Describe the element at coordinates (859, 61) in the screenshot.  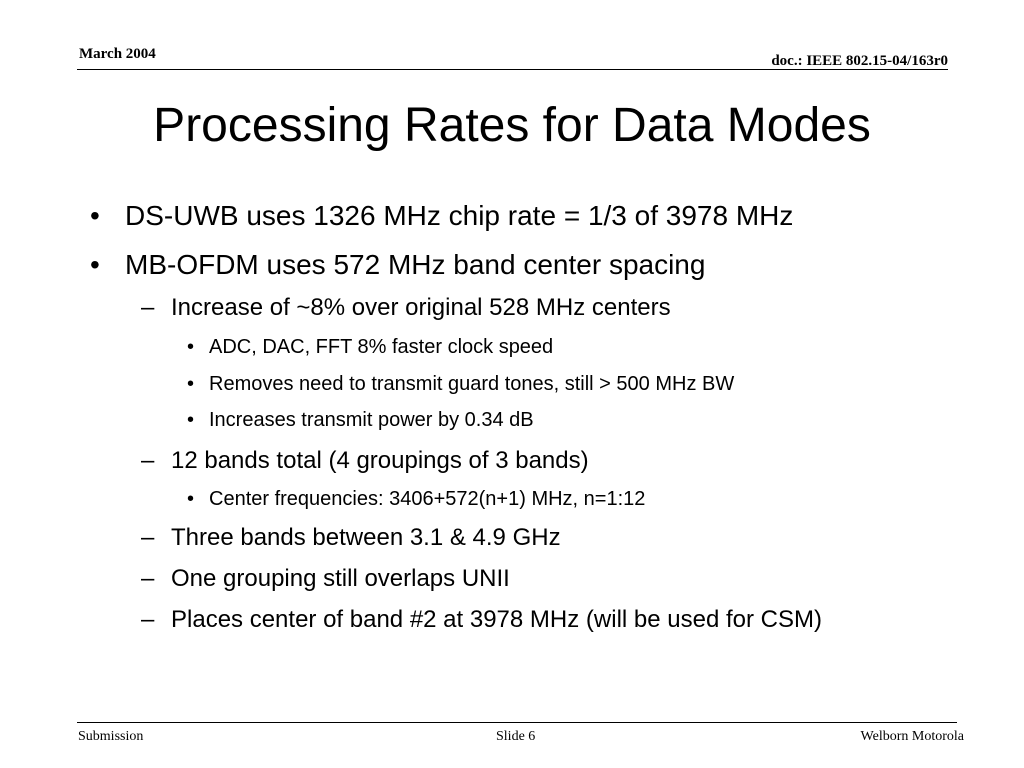
I see `header-doc-id: doc.: IEEE 802.15-04/163r0` at that location.